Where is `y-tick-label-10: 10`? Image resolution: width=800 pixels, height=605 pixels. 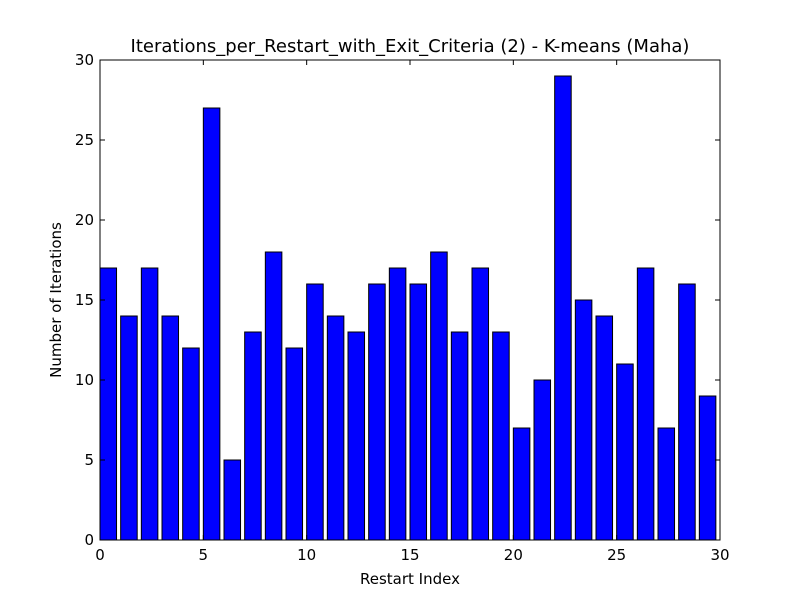 y-tick-label-10: 10 is located at coordinates (84, 380).